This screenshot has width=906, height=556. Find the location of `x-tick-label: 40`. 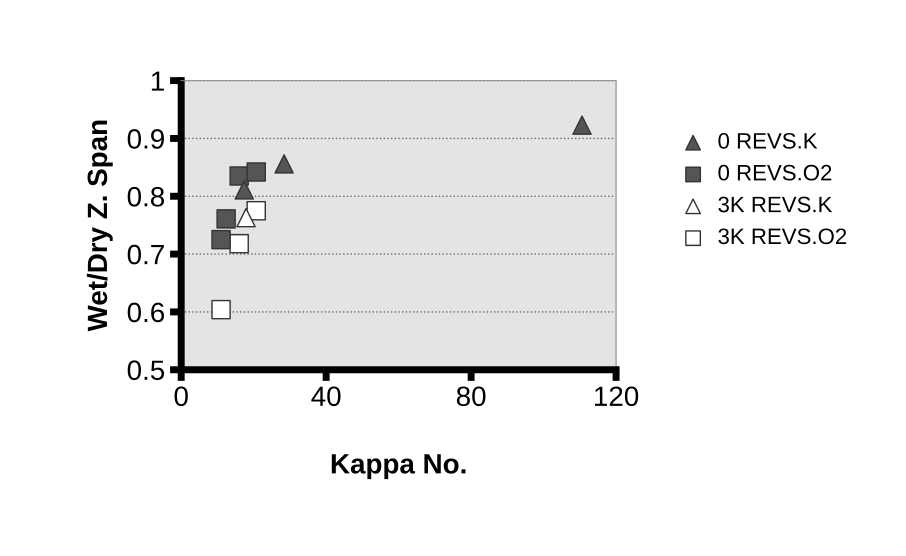

x-tick-label: 40 is located at coordinates (326, 396).